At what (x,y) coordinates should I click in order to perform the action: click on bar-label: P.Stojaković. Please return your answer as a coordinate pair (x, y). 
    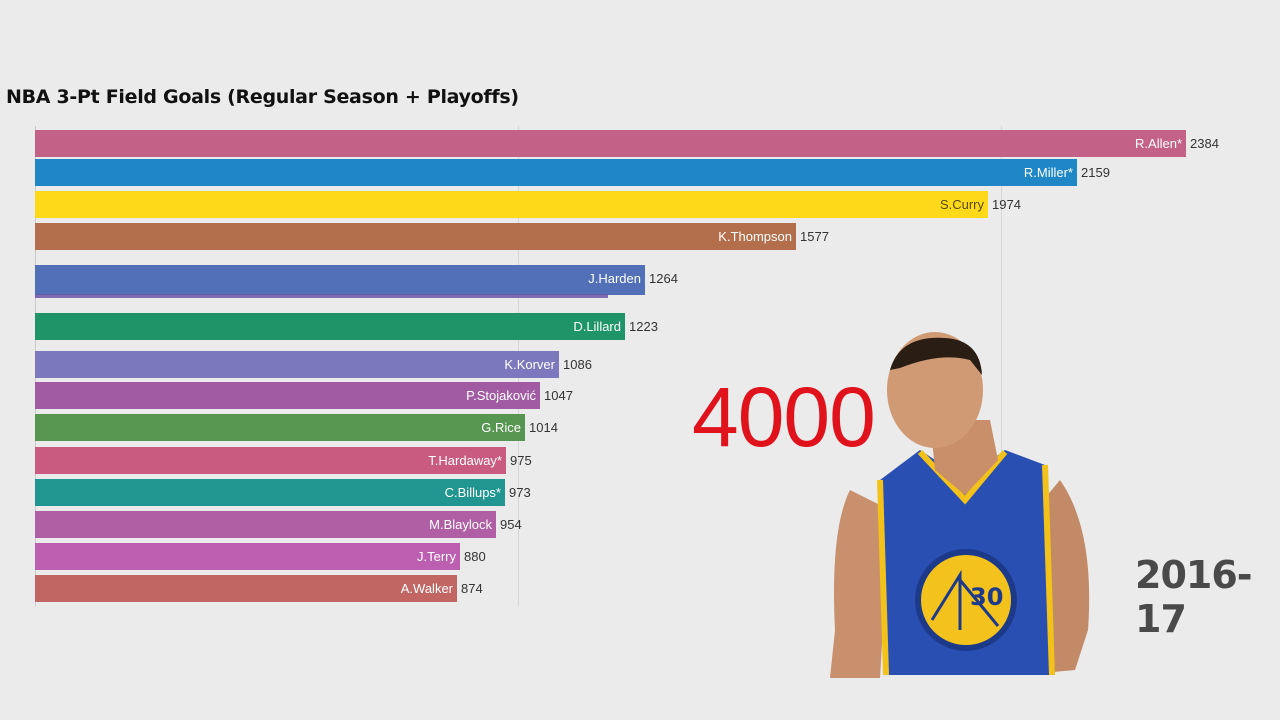
    Looking at the image, I should click on (501, 395).